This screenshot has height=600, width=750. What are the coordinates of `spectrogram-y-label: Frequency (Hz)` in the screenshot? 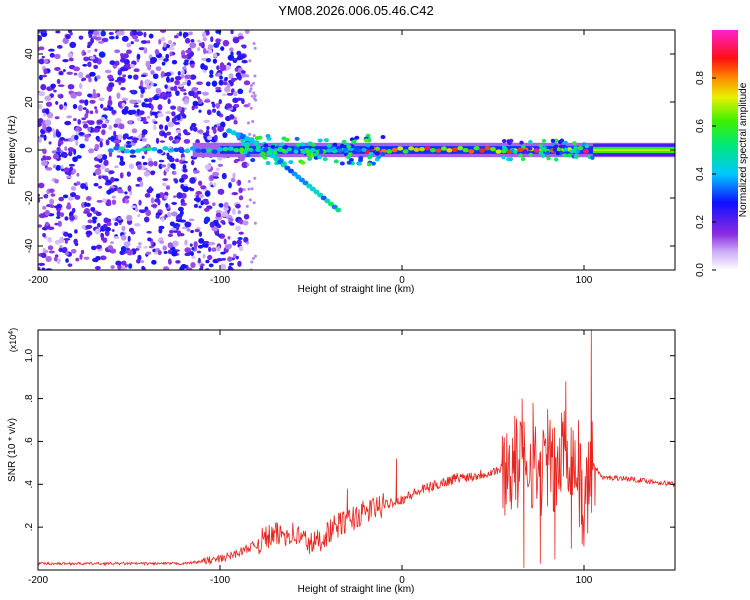 It's located at (12, 150).